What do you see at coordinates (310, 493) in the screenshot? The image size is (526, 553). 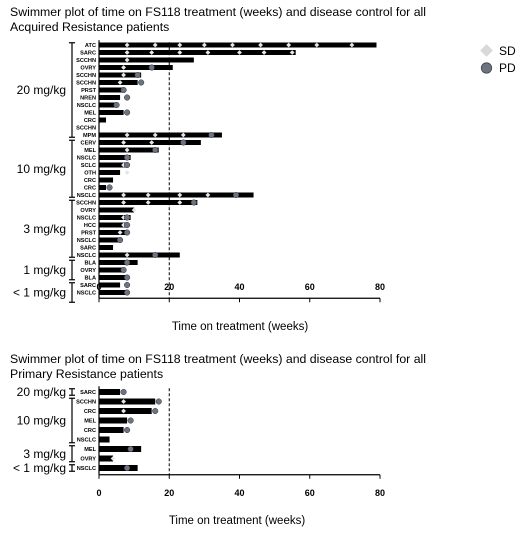 I see `x-tick-label: 60` at bounding box center [310, 493].